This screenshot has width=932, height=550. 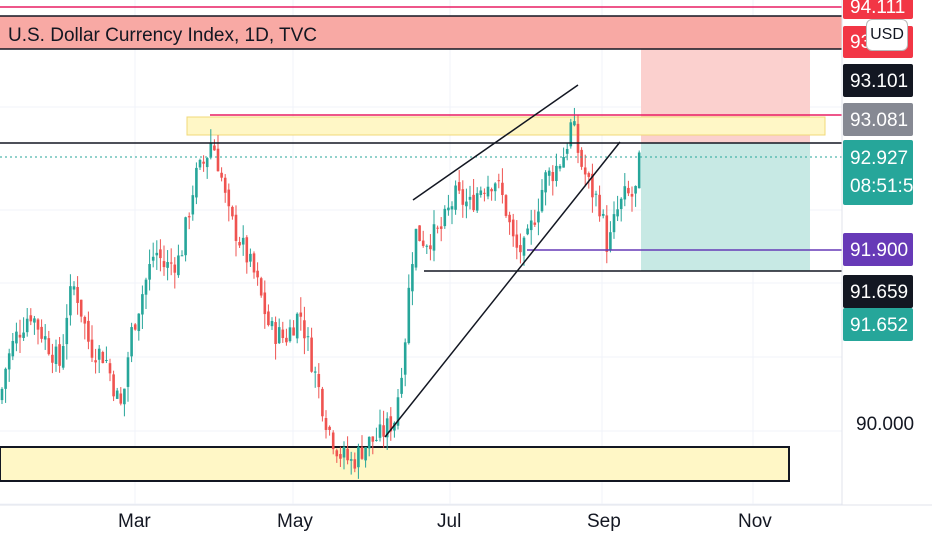 I want to click on resistance-zone, so click(x=506, y=126).